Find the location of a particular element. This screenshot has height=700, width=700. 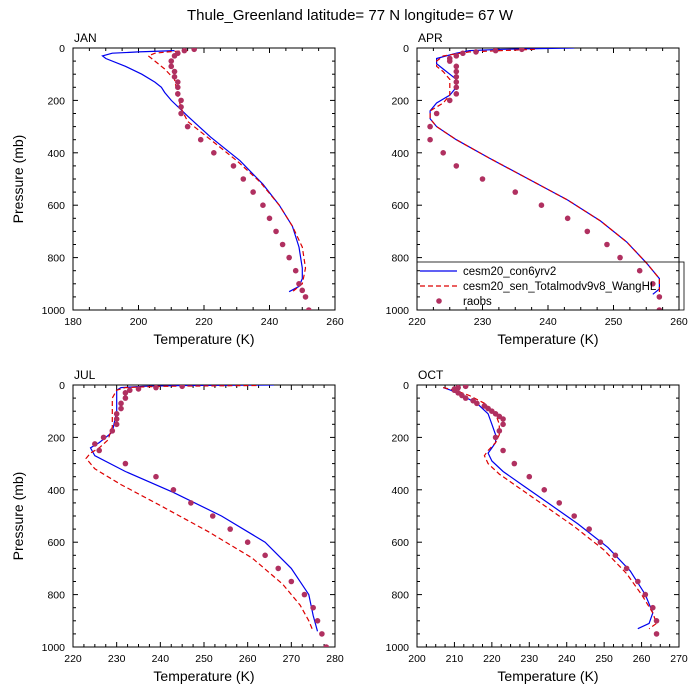

legend-label-model2: cesm20_sen_Totalmodv9v8_WangHL is located at coordinates (560, 287).